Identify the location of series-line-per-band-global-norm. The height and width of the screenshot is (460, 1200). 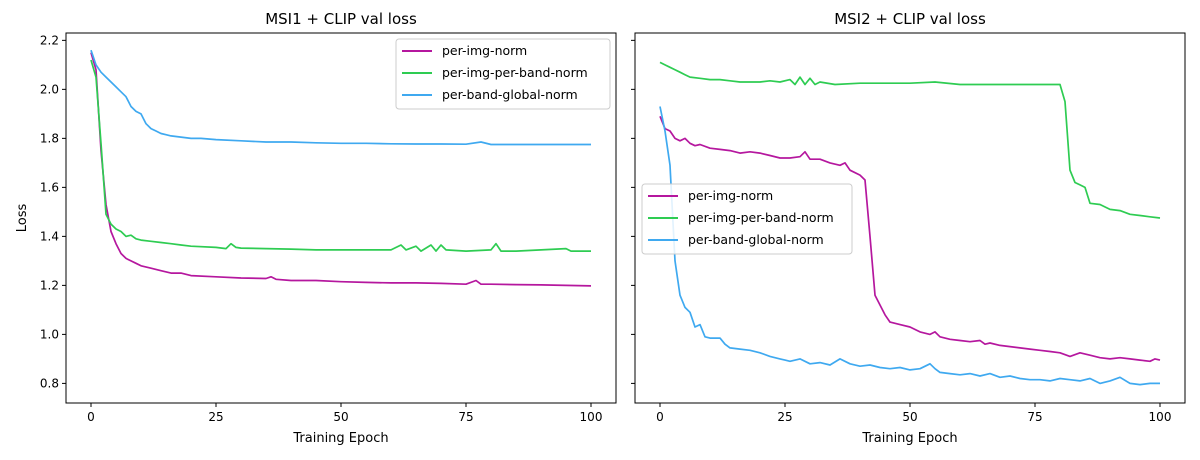
(340, 97).